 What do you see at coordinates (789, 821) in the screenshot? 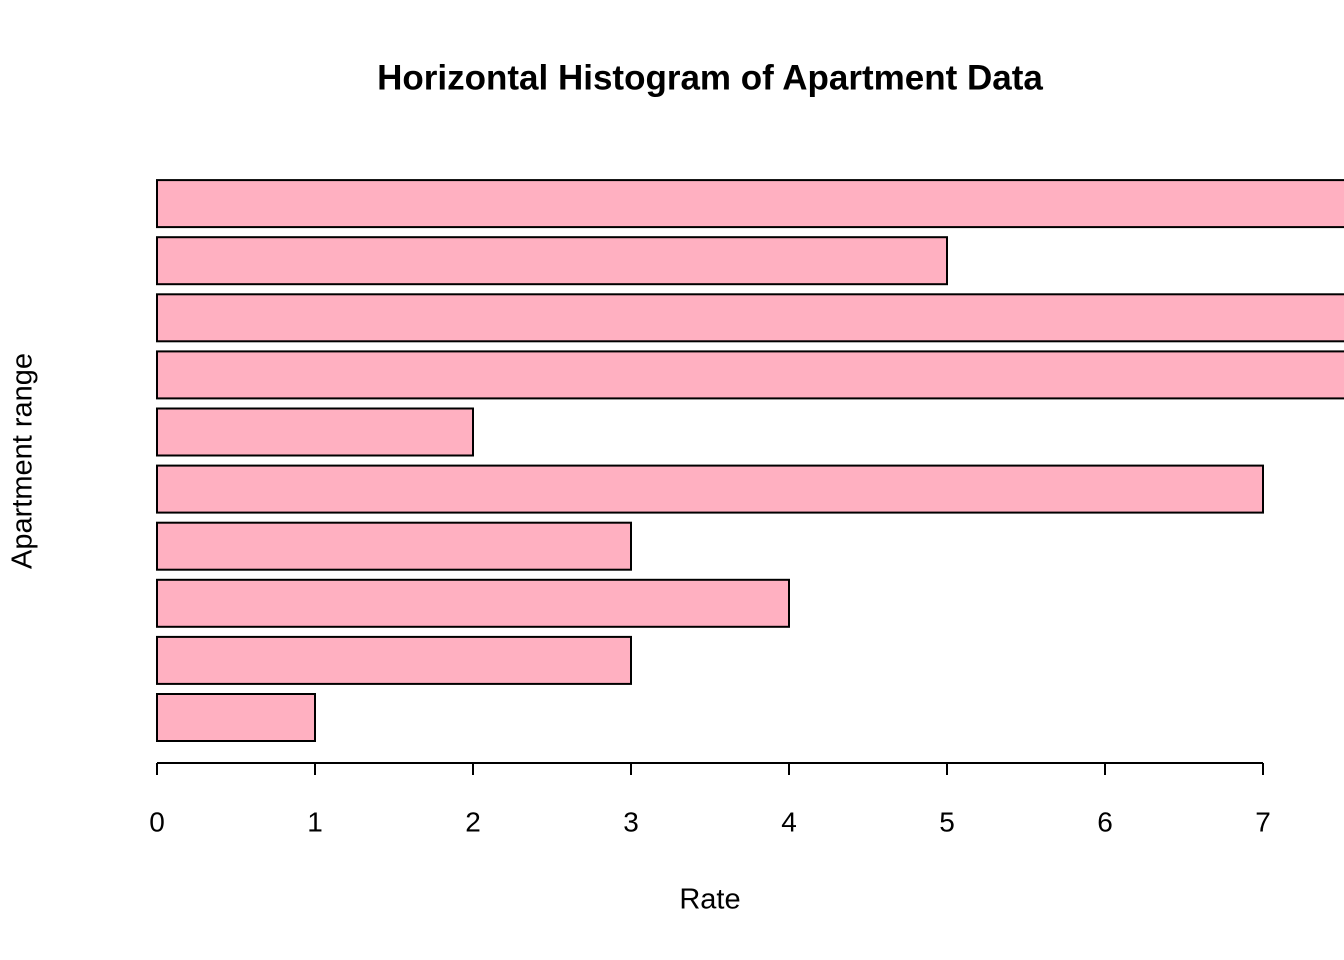
I see `x-tick-label: 4` at bounding box center [789, 821].